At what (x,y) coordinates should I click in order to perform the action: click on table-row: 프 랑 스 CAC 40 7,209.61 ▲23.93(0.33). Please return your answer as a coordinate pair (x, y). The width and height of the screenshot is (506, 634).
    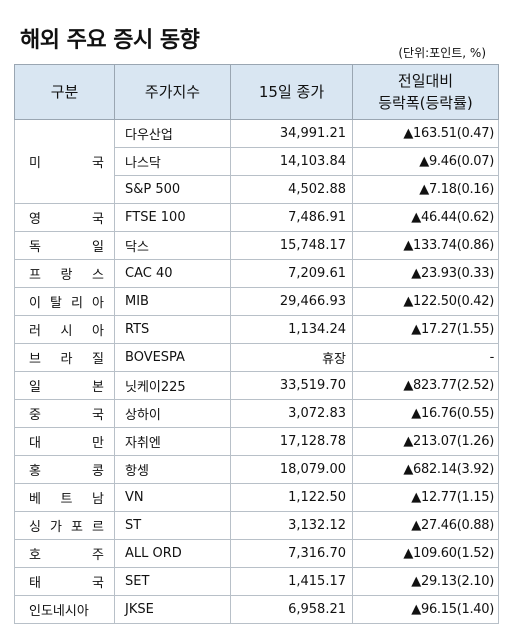
    Looking at the image, I should click on (256, 273).